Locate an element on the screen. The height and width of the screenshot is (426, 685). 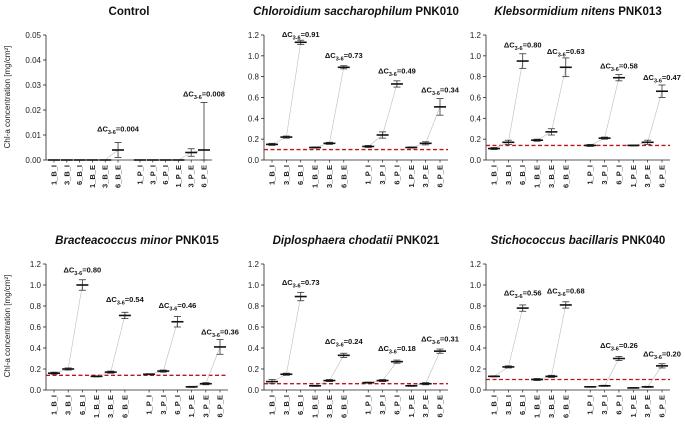
panel-title-species: Stichococcus bacillaris is located at coordinates (555, 241).